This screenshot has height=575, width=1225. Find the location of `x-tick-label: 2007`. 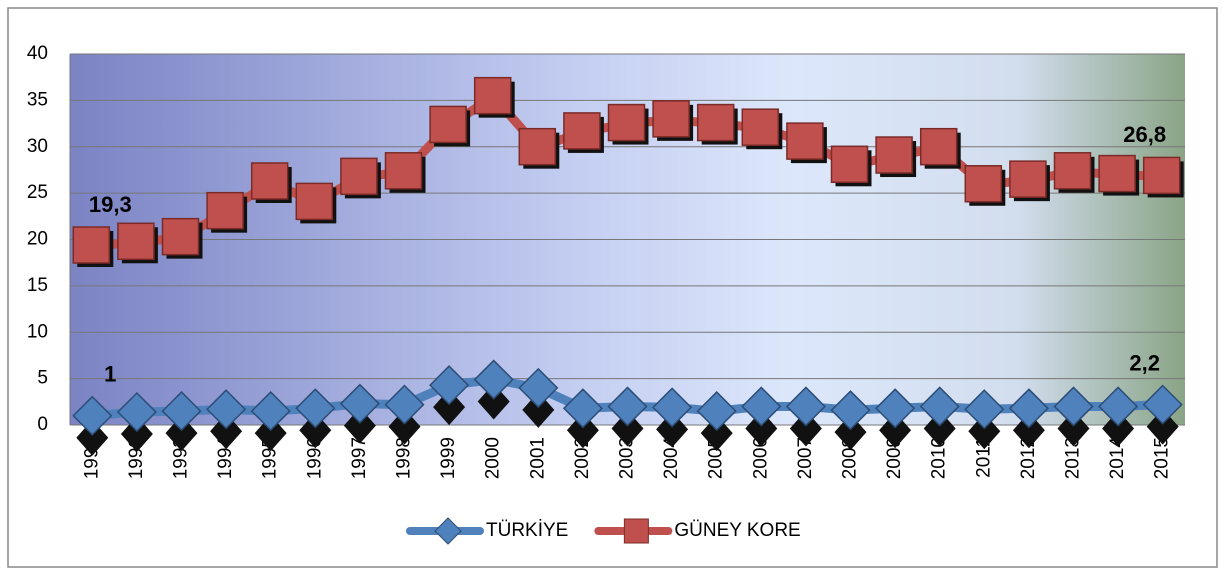

x-tick-label: 2007 is located at coordinates (805, 458).